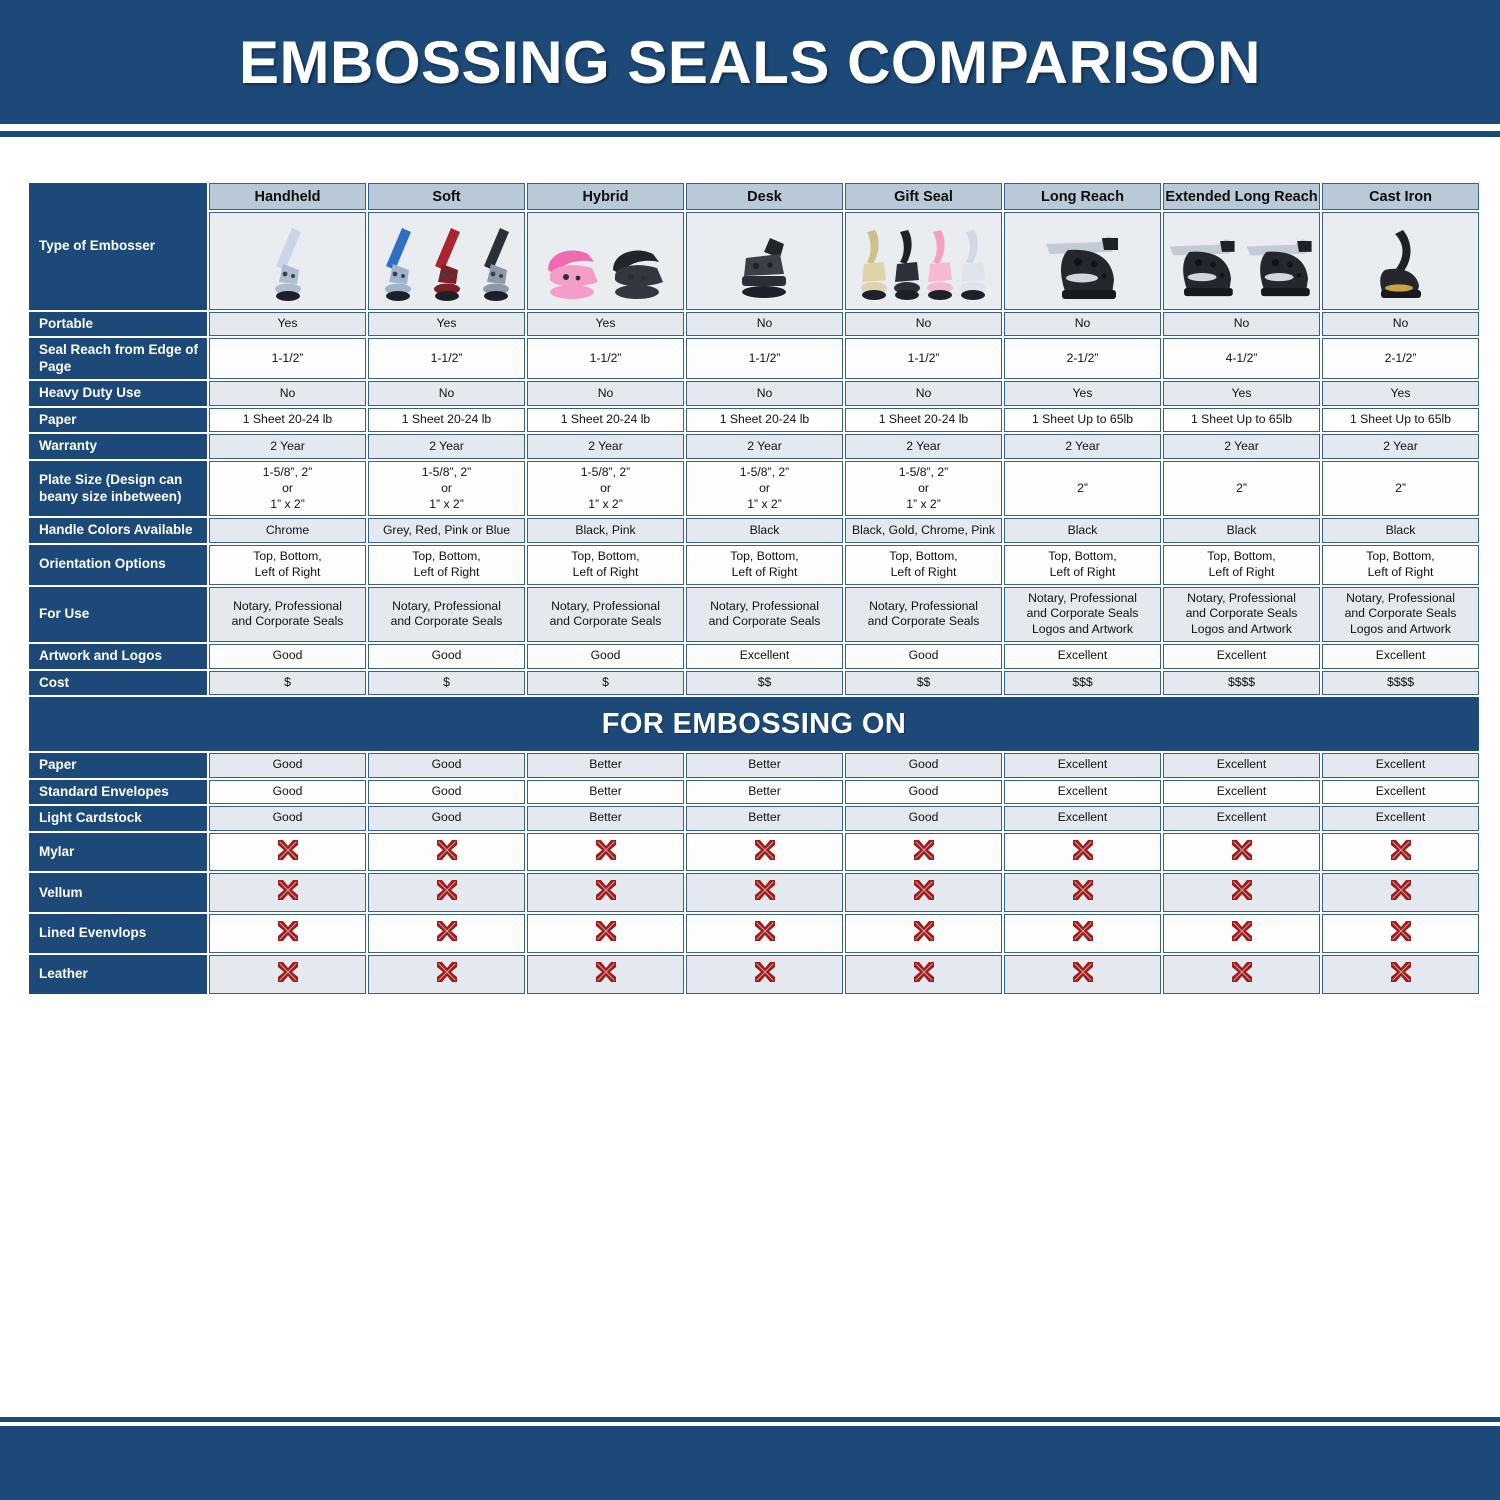 The width and height of the screenshot is (1500, 1500). What do you see at coordinates (605, 530) in the screenshot?
I see `cell-handle-colors-available-2: Black, Pink` at bounding box center [605, 530].